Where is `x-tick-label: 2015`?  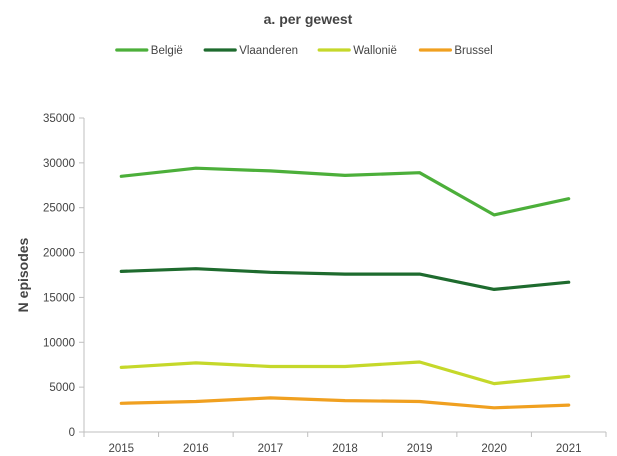 x-tick-label: 2015 is located at coordinates (121, 449).